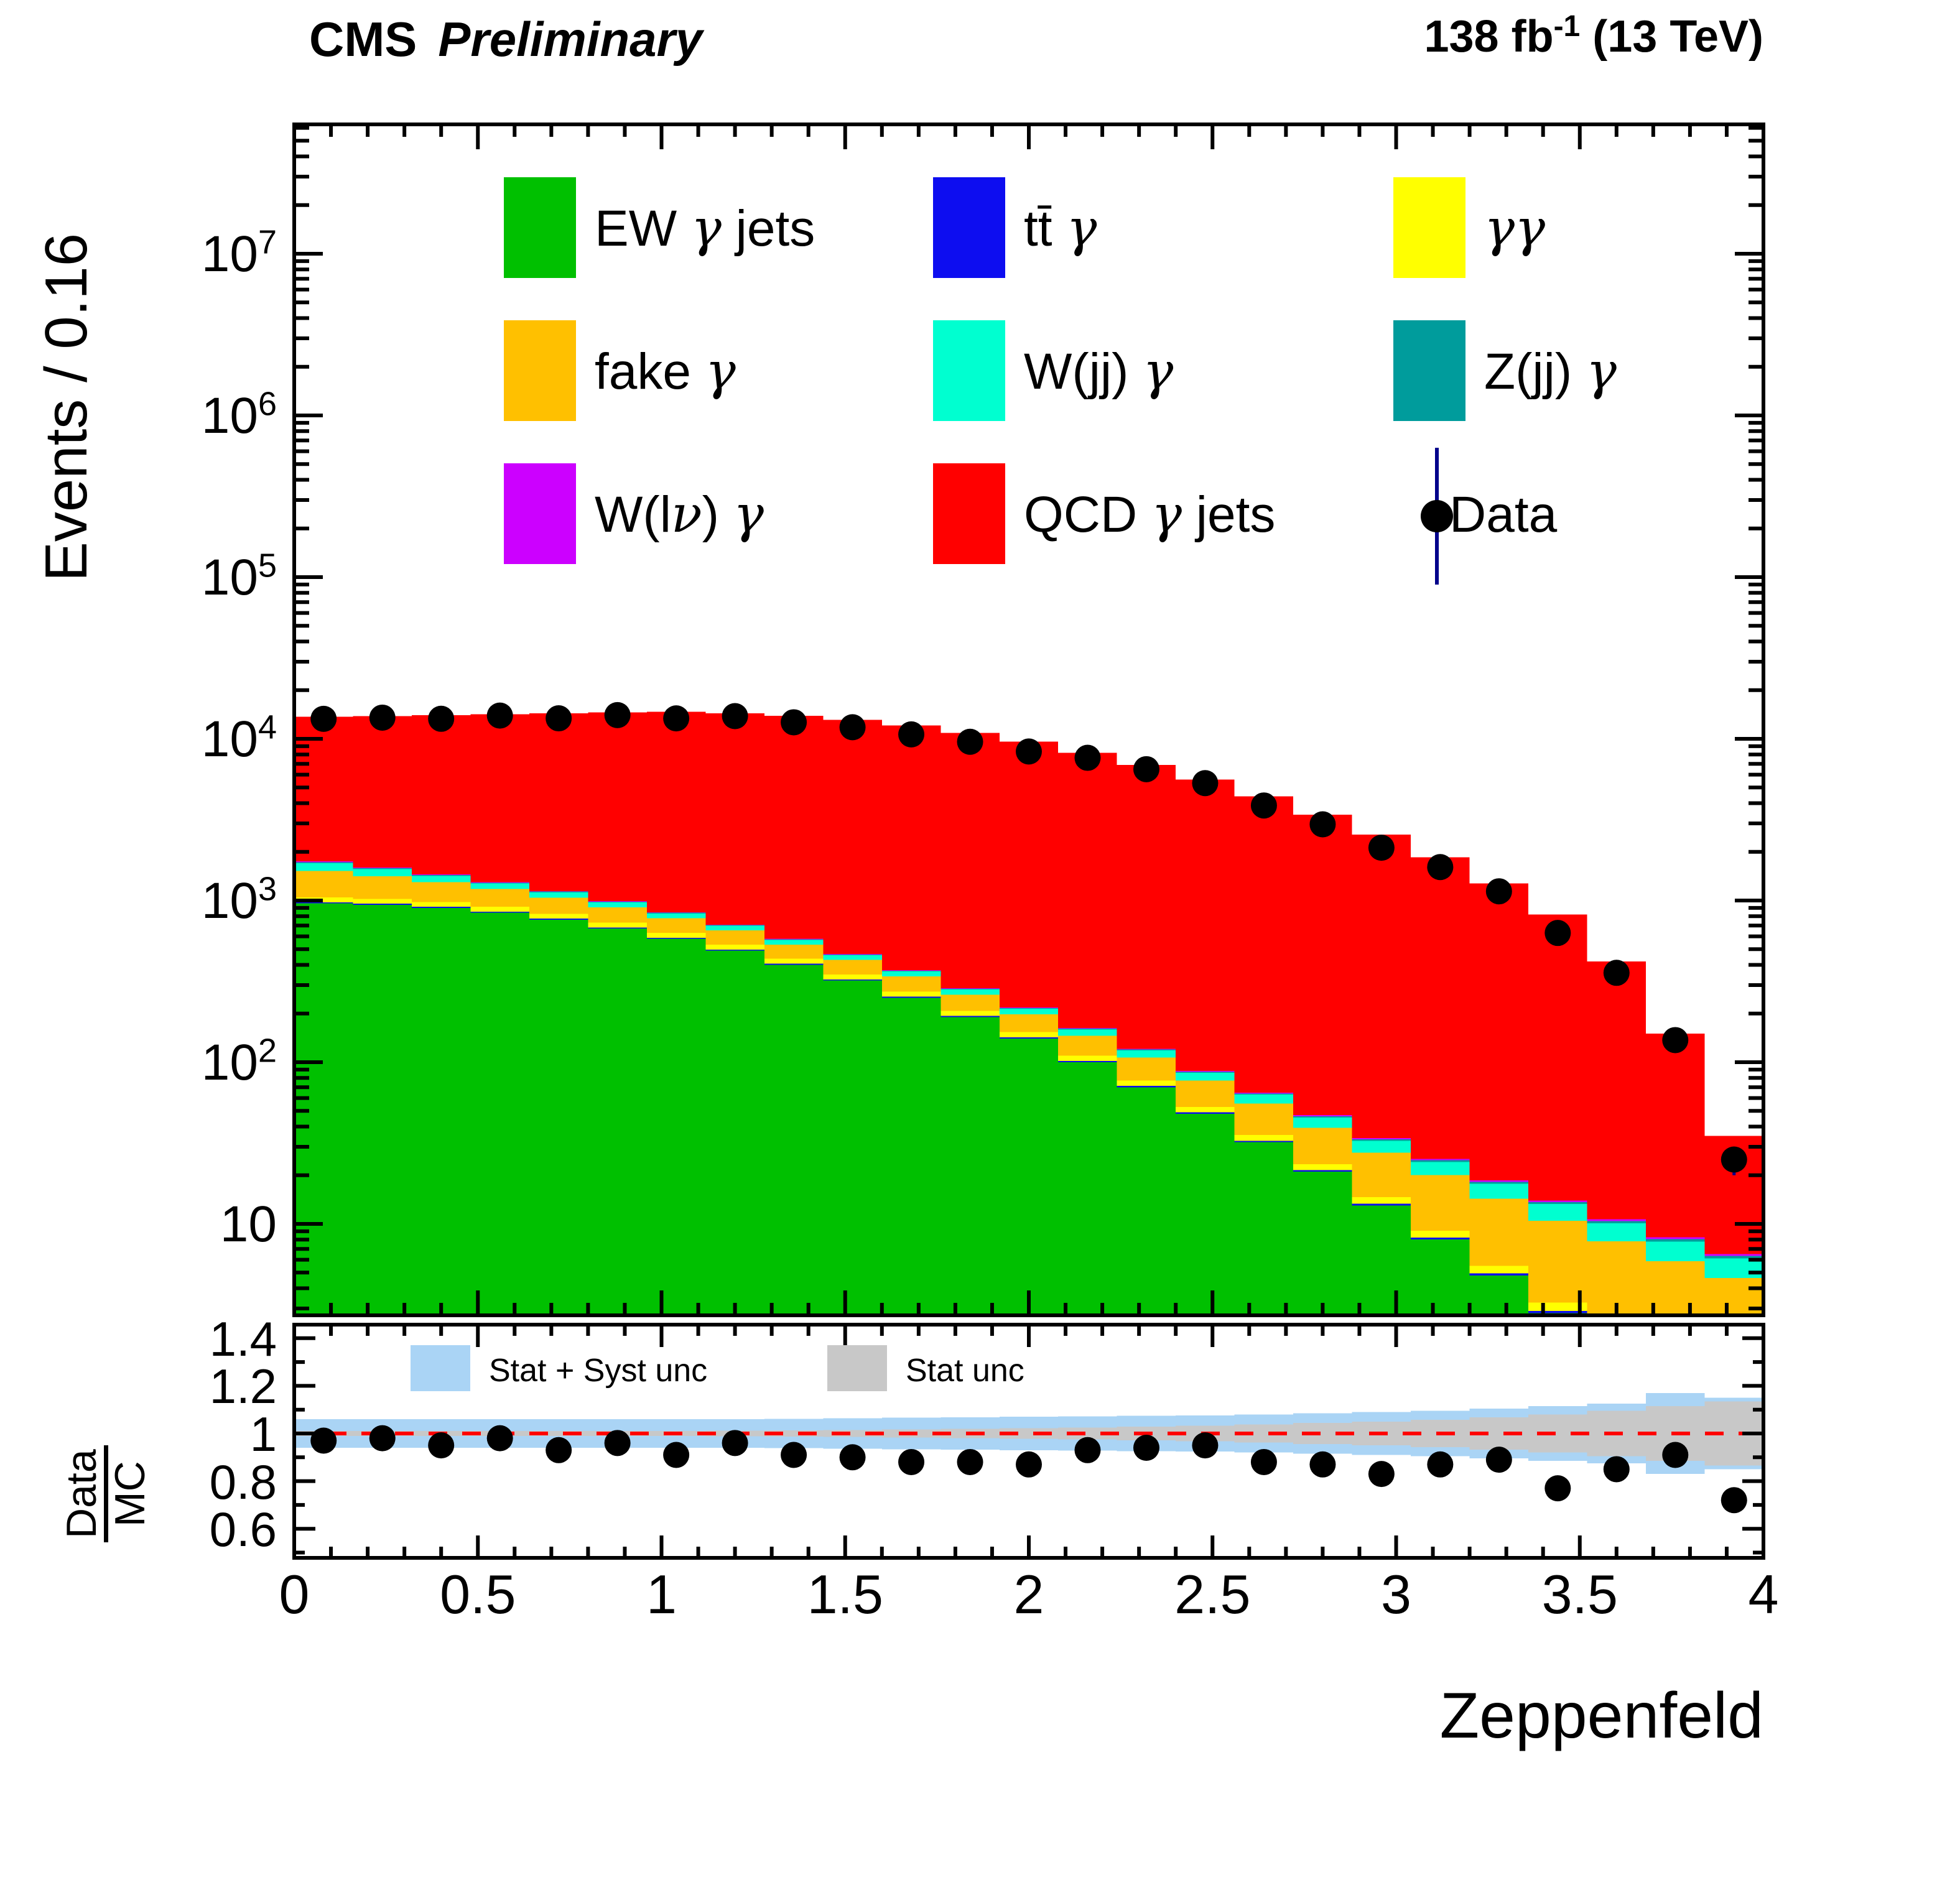 This screenshot has width=1960, height=1880. Describe the element at coordinates (243, 1387) in the screenshot. I see `ratio-tick-label-1.2: 1.2` at that location.